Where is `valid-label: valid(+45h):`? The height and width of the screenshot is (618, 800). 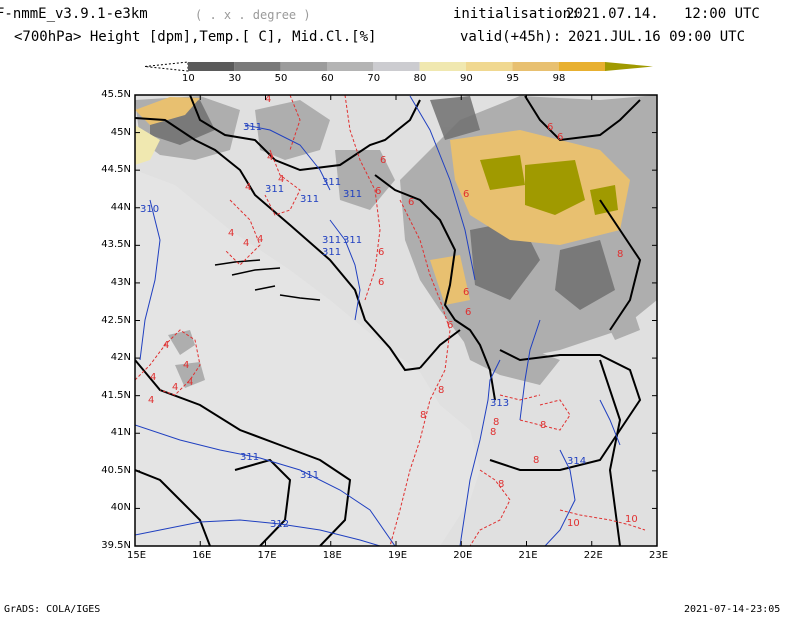 valid-label: valid(+45h): is located at coordinates (511, 37).